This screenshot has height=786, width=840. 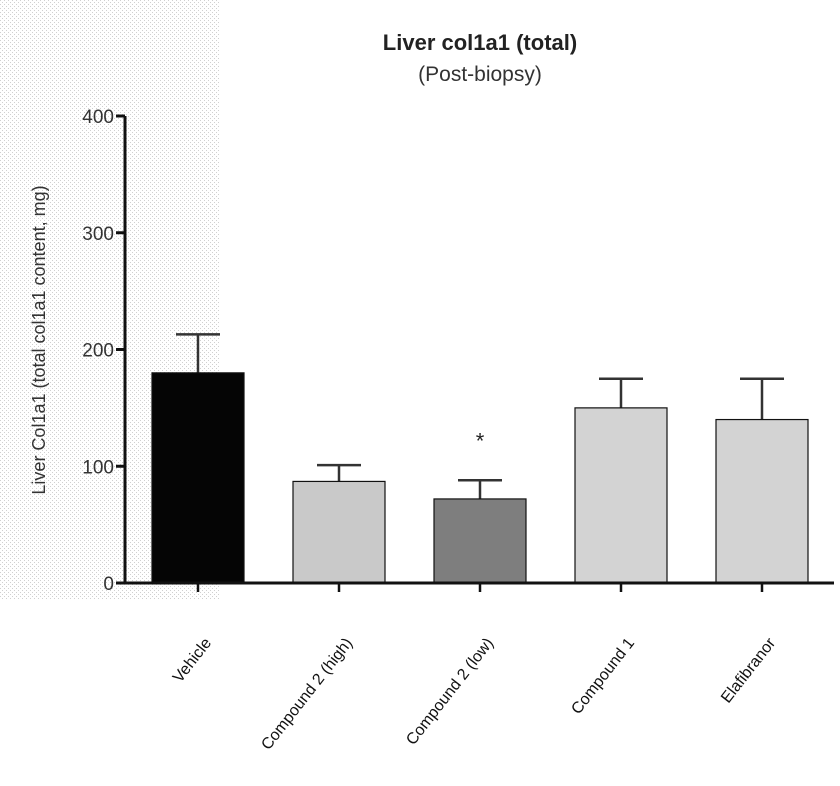 I want to click on bar-compound-2-high, so click(x=339, y=532).